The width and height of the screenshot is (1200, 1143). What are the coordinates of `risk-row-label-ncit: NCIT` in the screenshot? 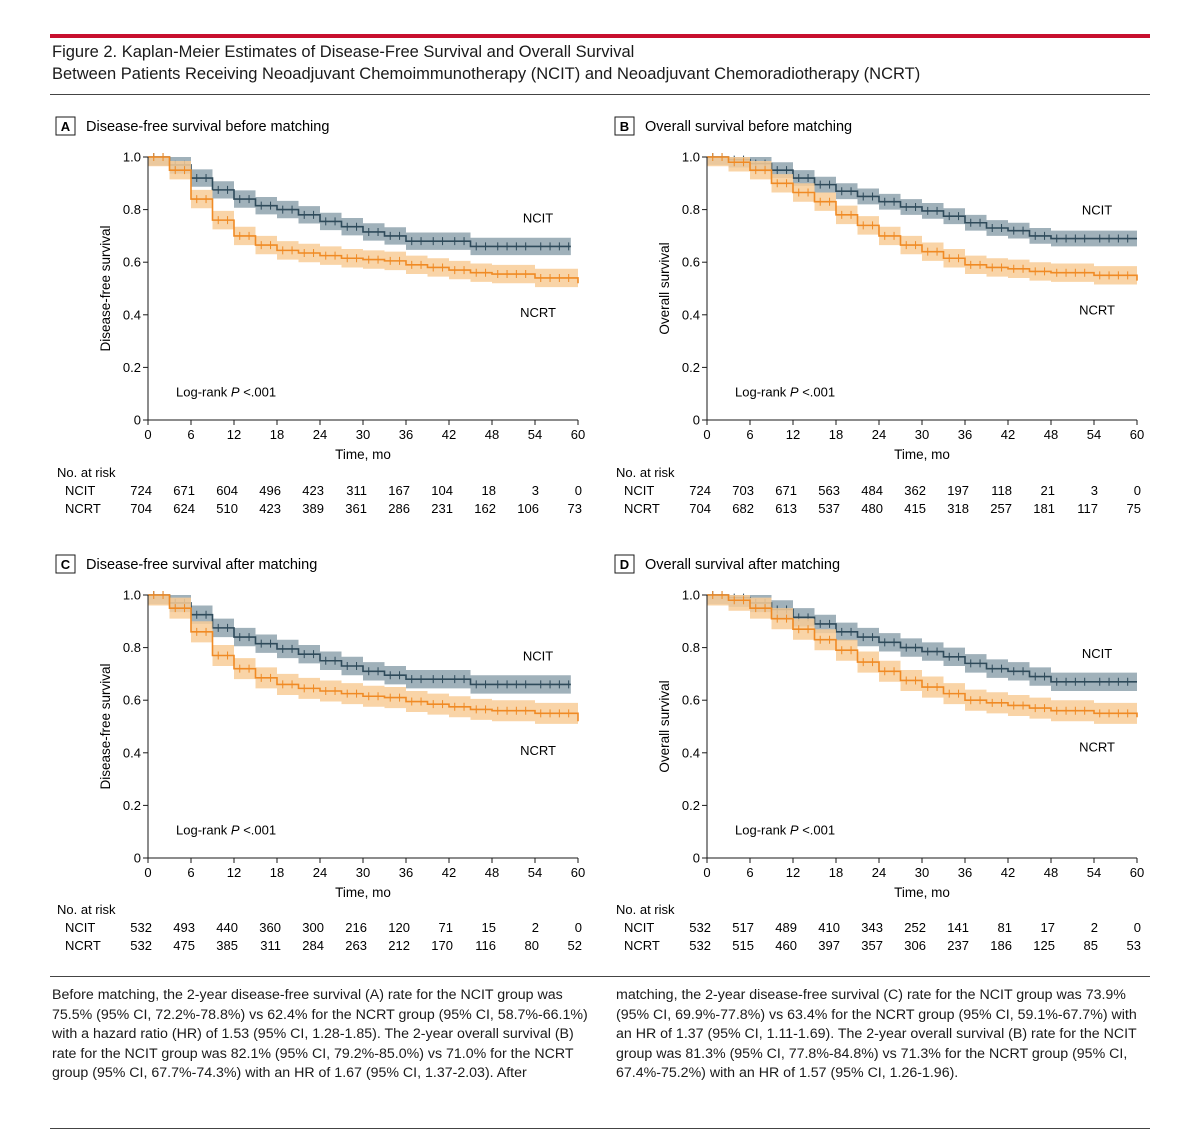 It's located at (80, 490).